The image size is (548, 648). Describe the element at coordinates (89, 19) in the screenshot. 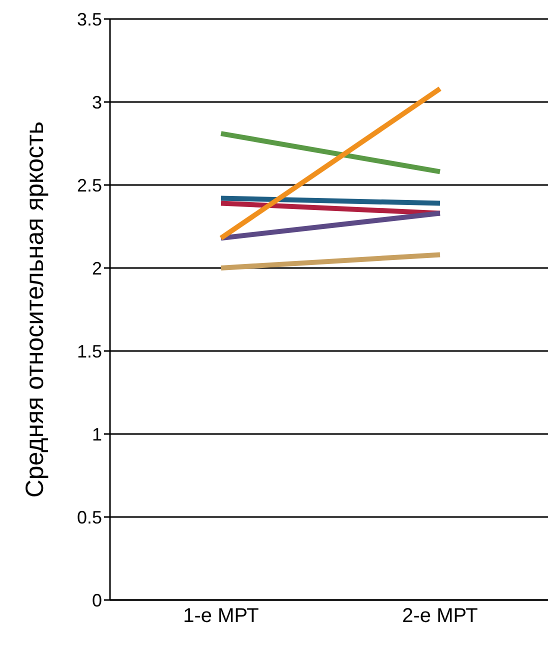

I see `y-tick-label: 3.5` at that location.